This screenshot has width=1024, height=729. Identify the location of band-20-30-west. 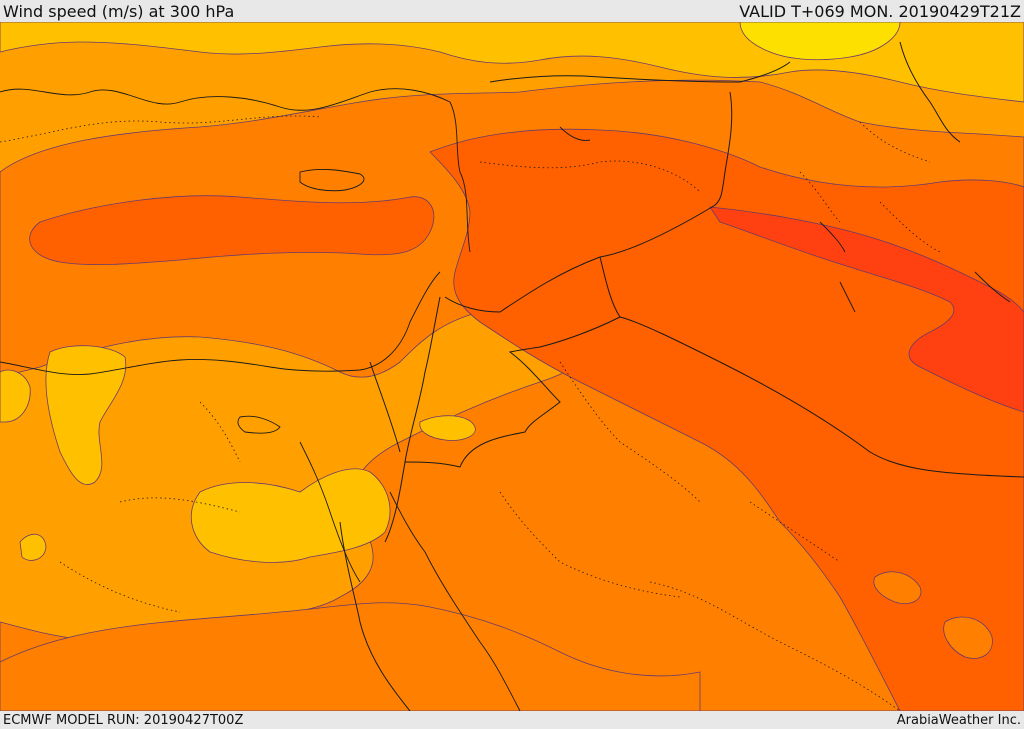
(86, 415).